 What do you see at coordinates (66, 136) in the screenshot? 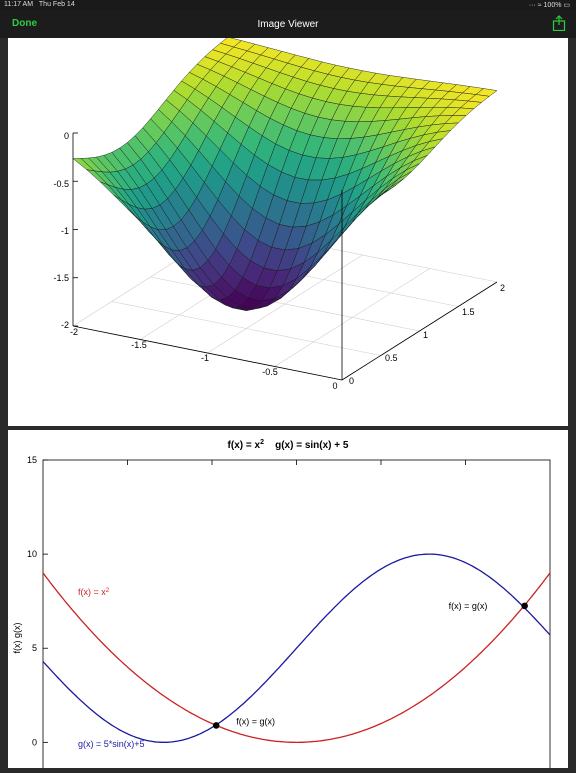
I see `z-tick-label: 0` at bounding box center [66, 136].